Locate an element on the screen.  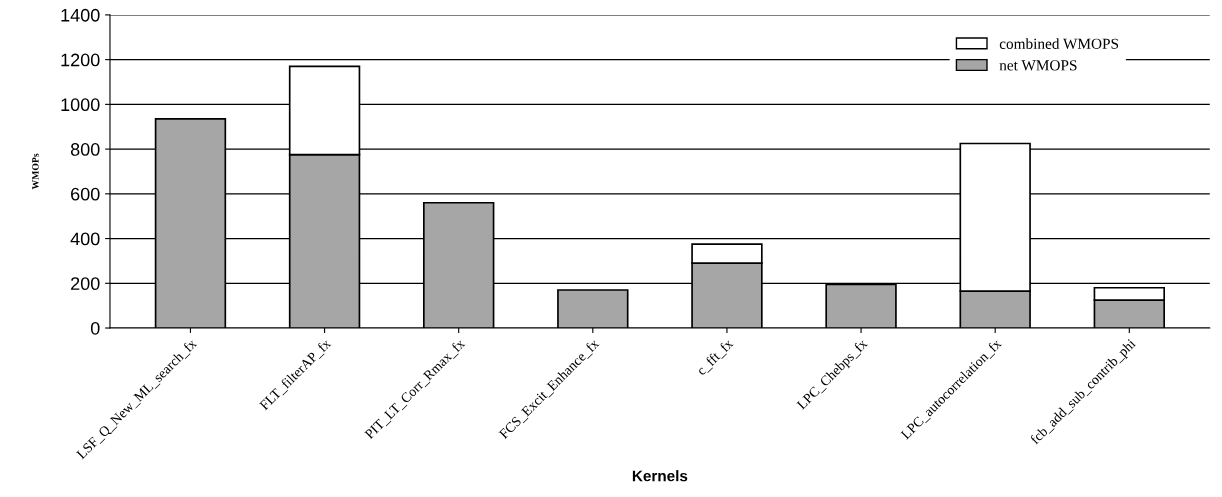
y-tick-label: 400 is located at coordinates (85, 239).